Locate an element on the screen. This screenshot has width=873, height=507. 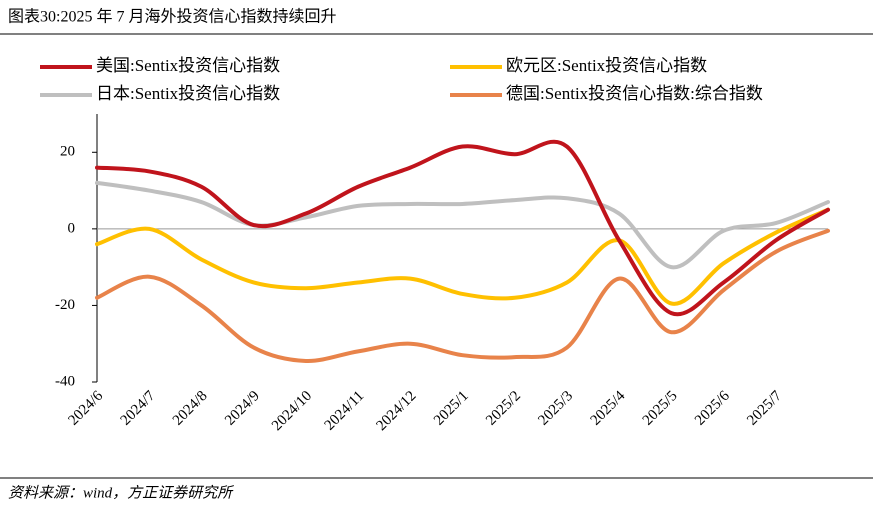
x-tick-label: 2025/1 is located at coordinates (451, 408).